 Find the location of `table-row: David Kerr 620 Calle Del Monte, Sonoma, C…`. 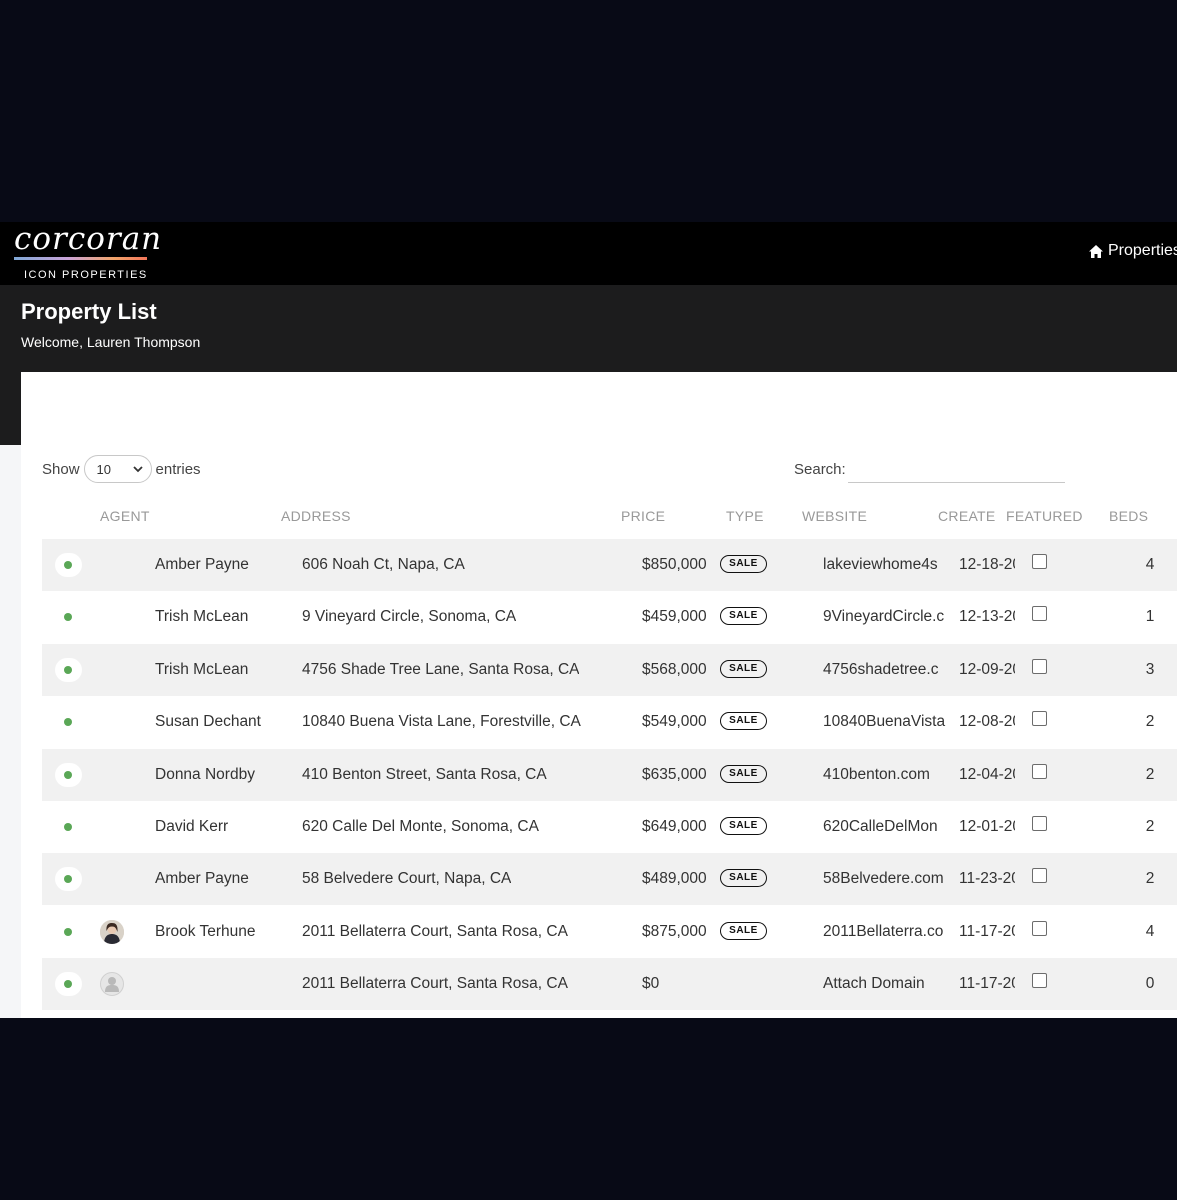

table-row: David Kerr 620 Calle Del Monte, Sonoma, C… is located at coordinates (609, 827).